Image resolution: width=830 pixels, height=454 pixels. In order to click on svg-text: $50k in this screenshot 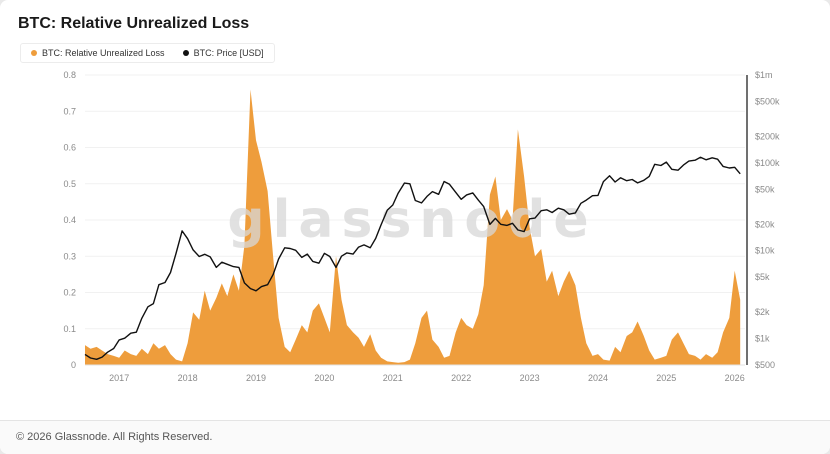, I will do `click(765, 189)`.